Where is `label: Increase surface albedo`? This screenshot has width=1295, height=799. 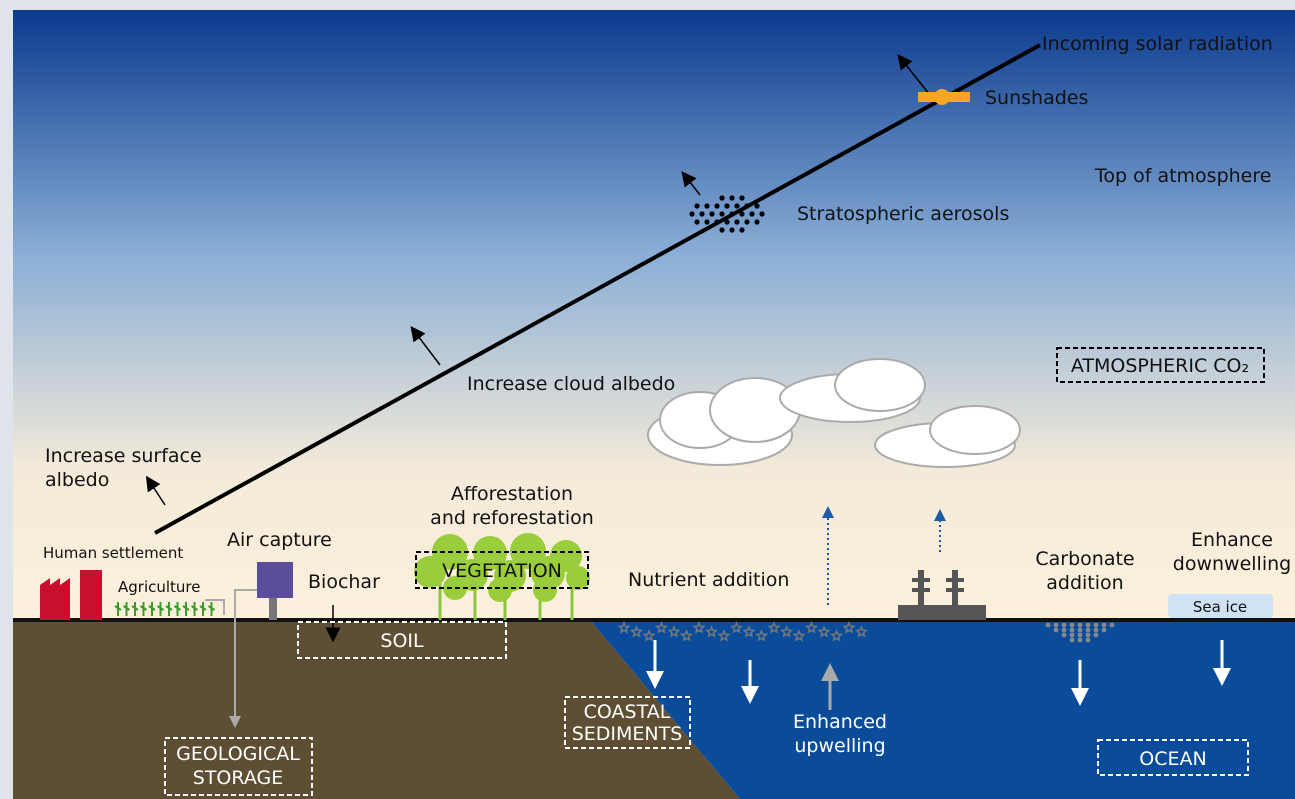 label: Increase surface albedo is located at coordinates (123, 468).